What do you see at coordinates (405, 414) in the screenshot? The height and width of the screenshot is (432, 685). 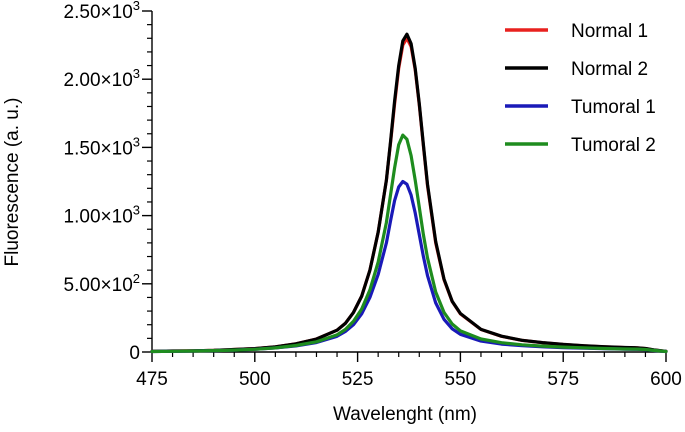 I see `x-axis-title: Wavelenght (nm)` at bounding box center [405, 414].